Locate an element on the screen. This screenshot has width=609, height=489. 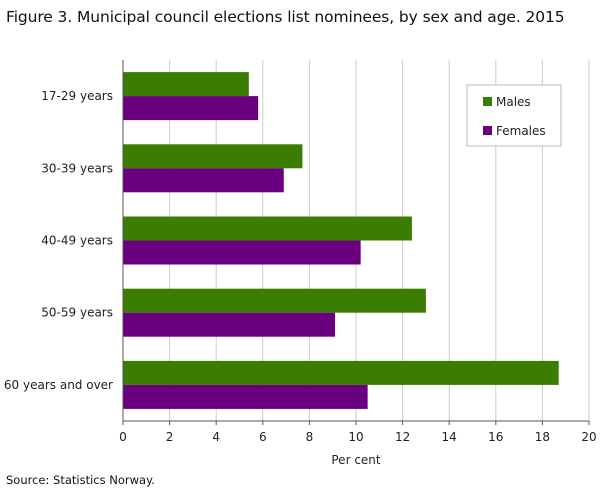
x-tick-label: 12 is located at coordinates (402, 437).